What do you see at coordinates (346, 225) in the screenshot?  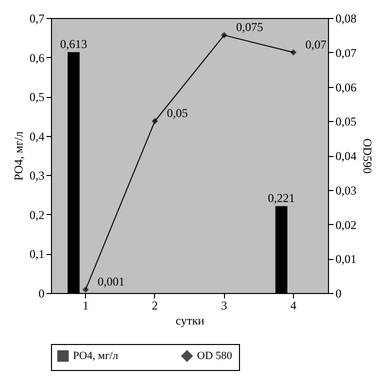 I see `y2-tick-label: 0,02` at bounding box center [346, 225].